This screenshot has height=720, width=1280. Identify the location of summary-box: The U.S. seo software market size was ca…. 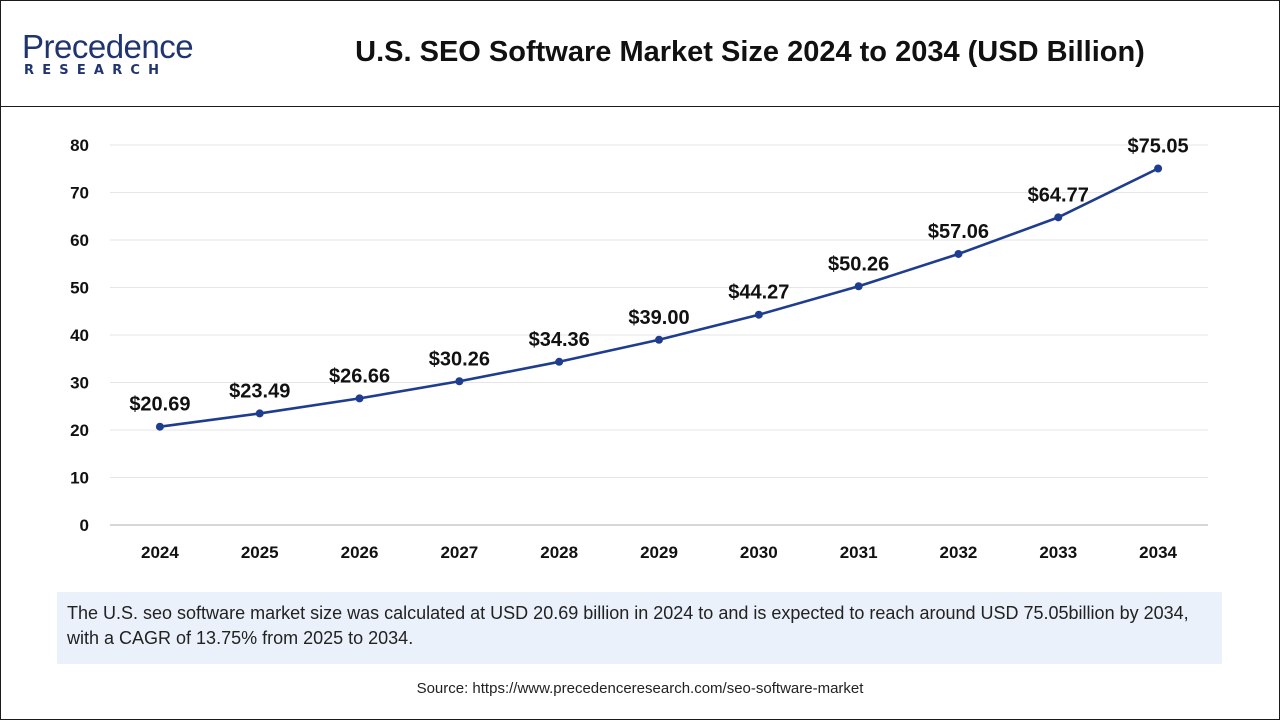
(639, 628).